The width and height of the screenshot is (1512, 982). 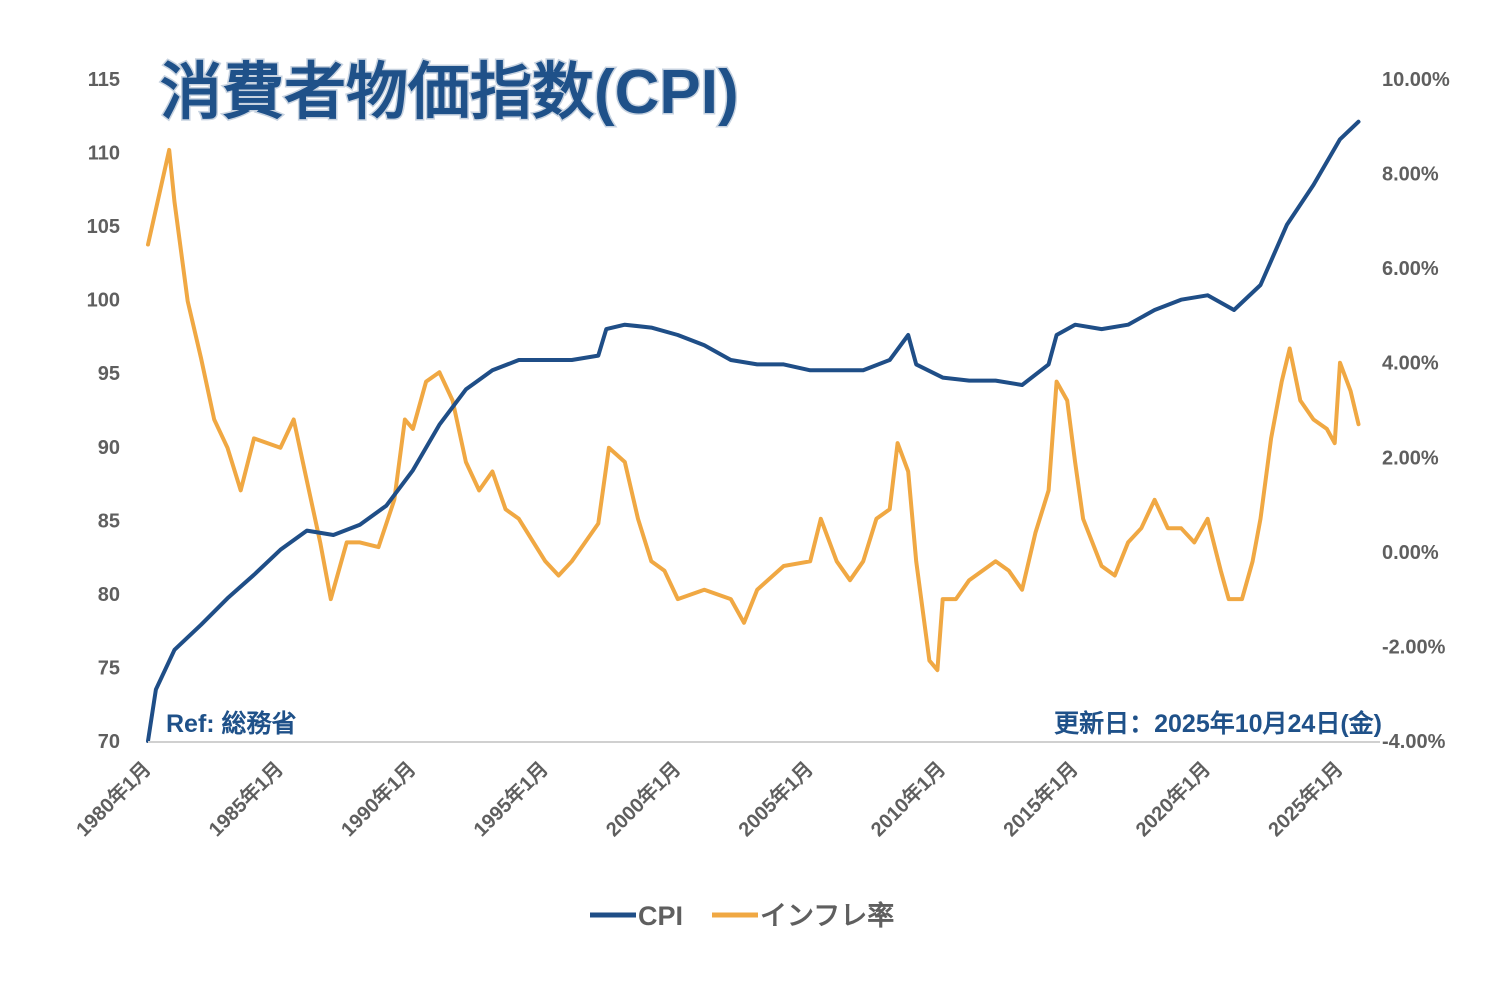 What do you see at coordinates (1416, 80) in the screenshot?
I see `right-tick-label: 10.00%` at bounding box center [1416, 80].